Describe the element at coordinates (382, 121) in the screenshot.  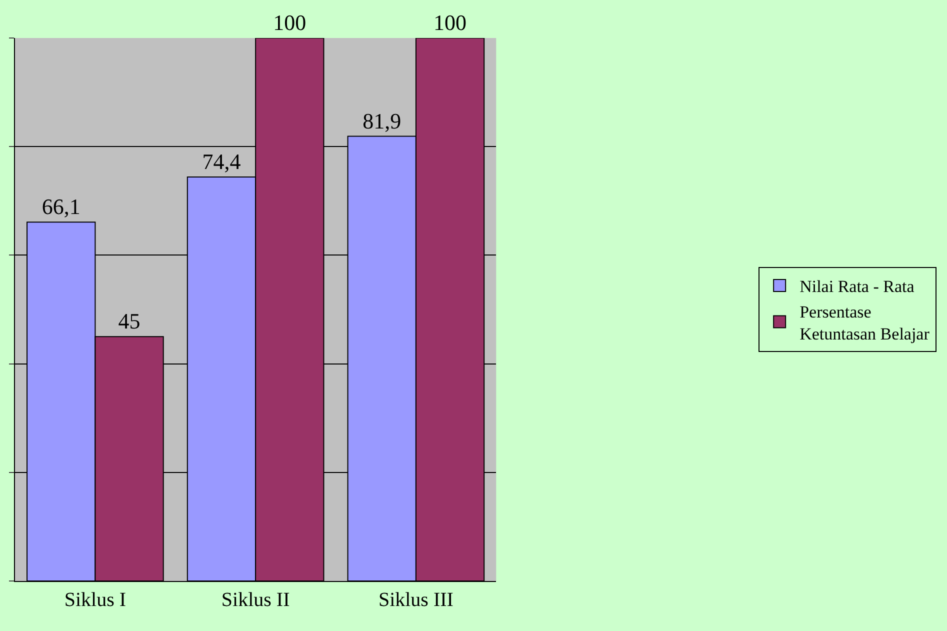
I see `data-label: 81,9` at that location.